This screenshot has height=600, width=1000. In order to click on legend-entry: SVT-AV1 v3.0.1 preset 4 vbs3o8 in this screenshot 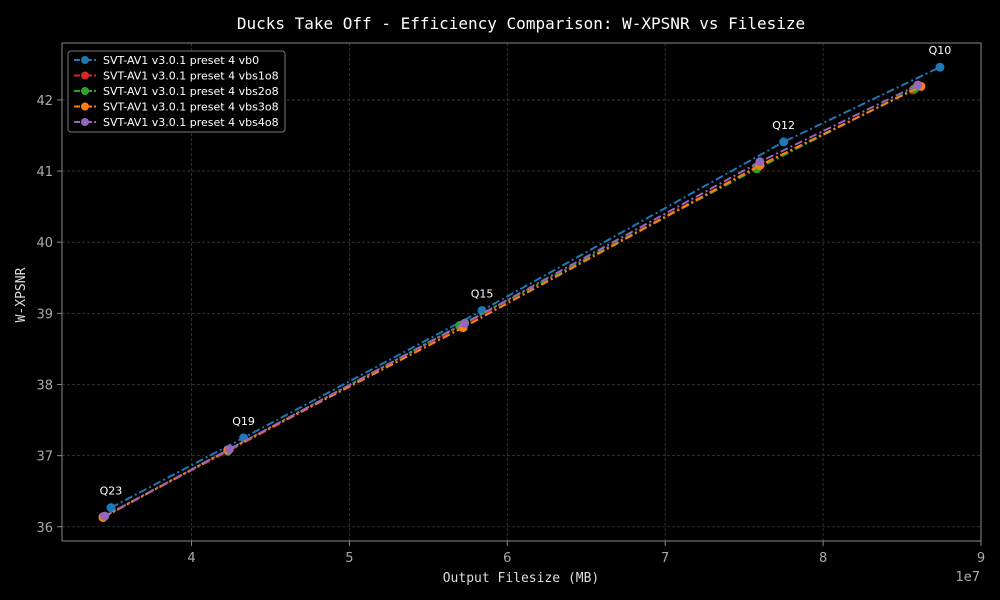, I will do `click(191, 107)`.